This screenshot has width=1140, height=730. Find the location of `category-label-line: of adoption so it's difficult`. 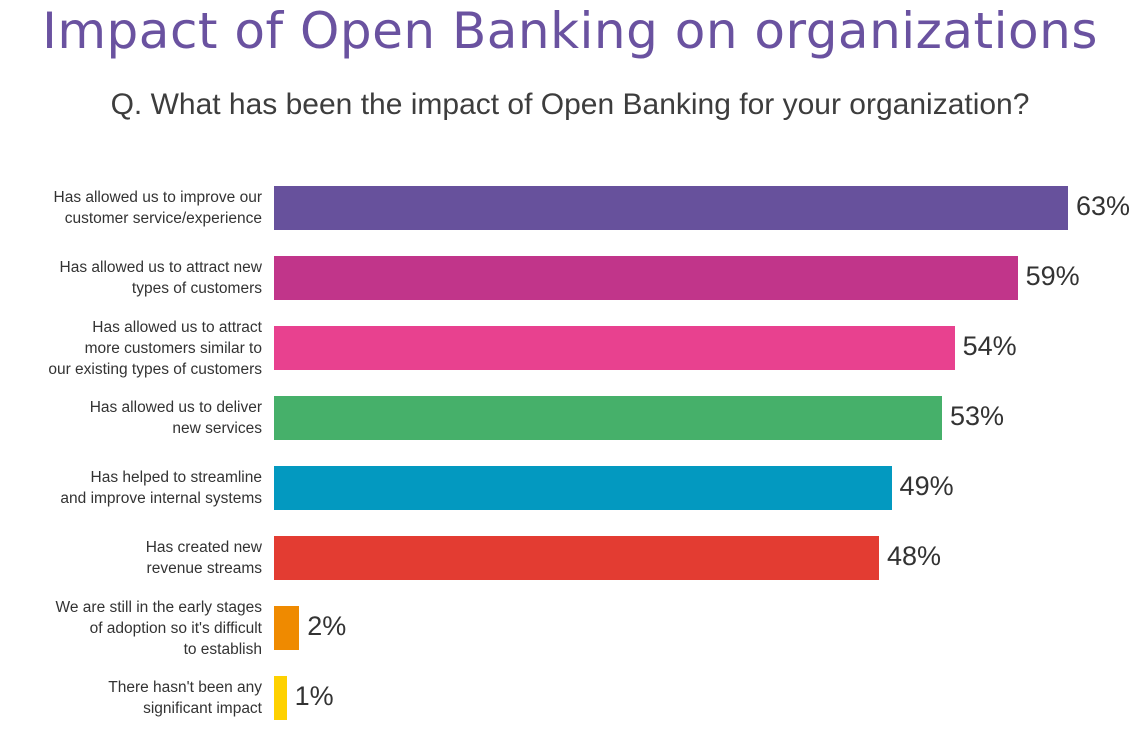

category-label-line: of adoption so it's difficult is located at coordinates (175, 628).